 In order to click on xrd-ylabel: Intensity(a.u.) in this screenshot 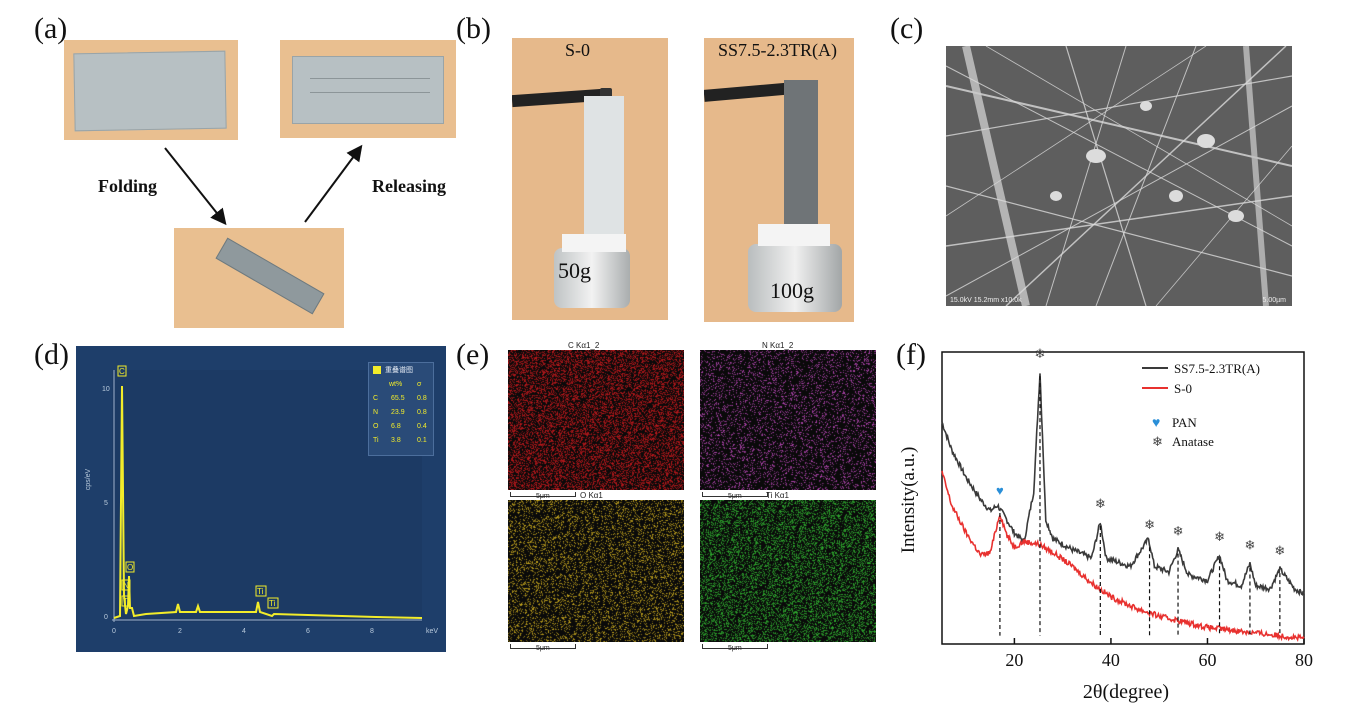, I will do `click(908, 500)`.